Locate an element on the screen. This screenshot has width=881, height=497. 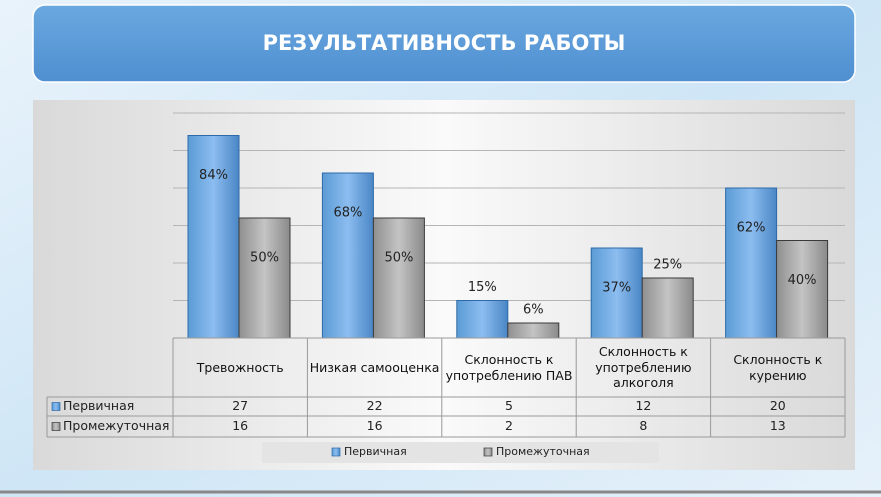
table-cell: 8 is located at coordinates (643, 425).